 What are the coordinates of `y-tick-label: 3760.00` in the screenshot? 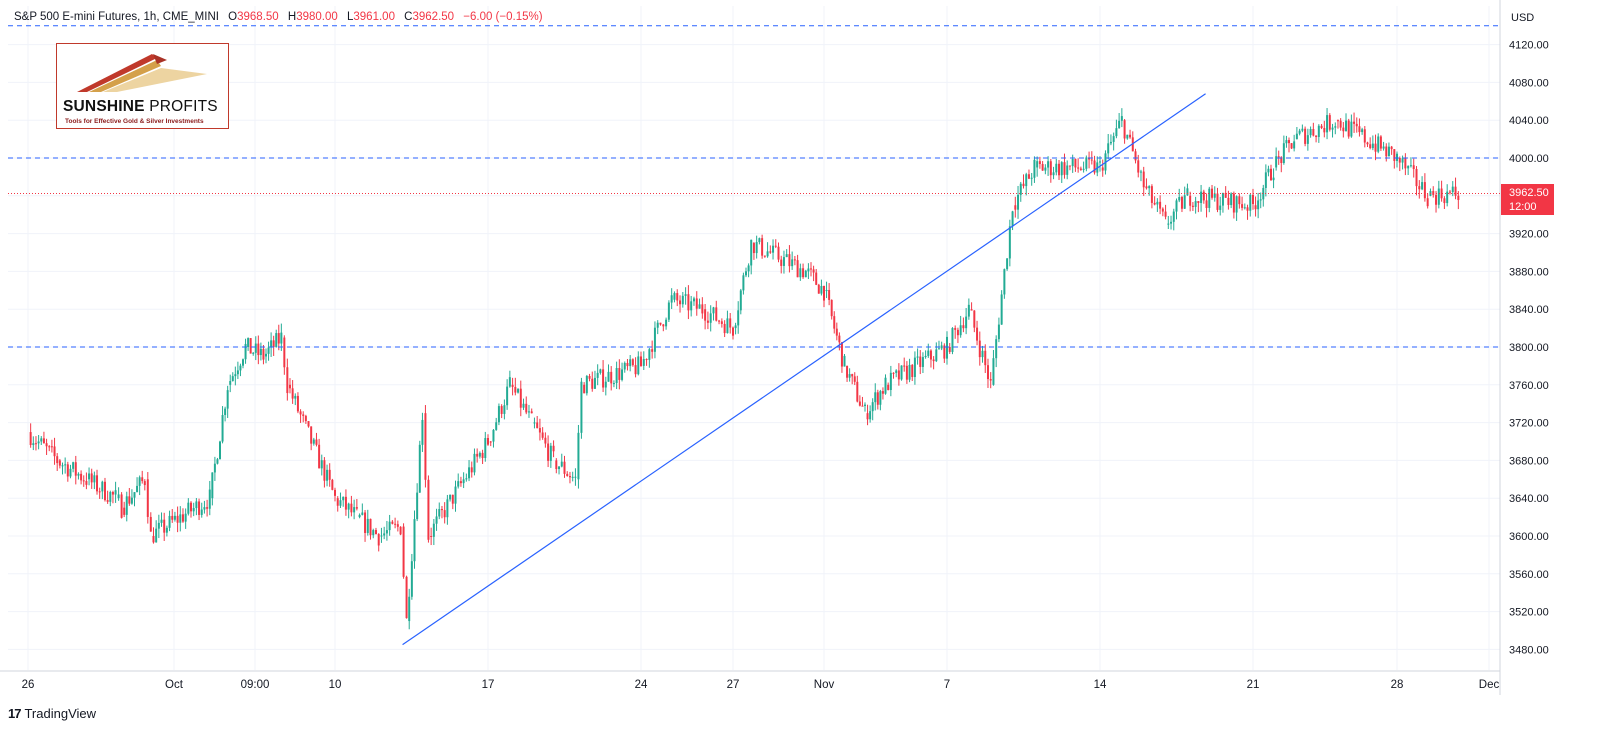 It's located at (1529, 386).